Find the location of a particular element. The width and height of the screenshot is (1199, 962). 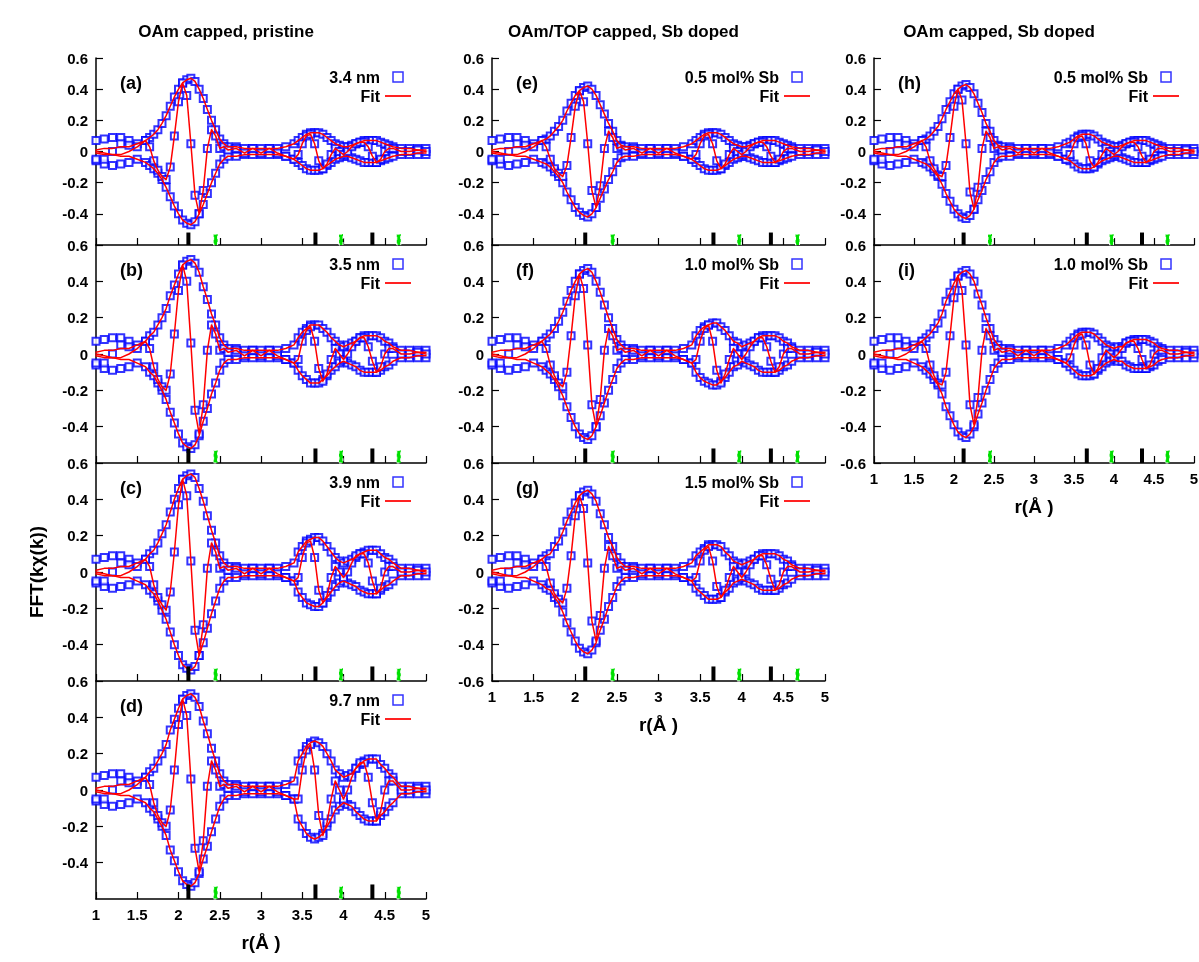

x-tick-label: 1.5 is located at coordinates (534, 696).